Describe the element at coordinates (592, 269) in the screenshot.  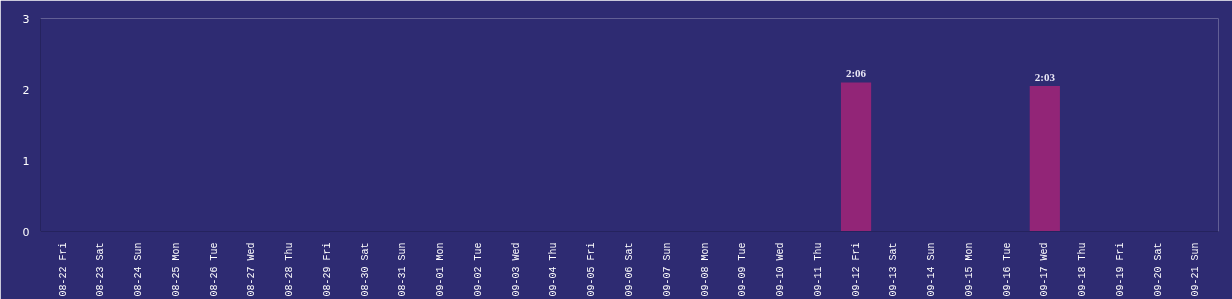
I see `x-tick-label: 09-05 Fri` at that location.